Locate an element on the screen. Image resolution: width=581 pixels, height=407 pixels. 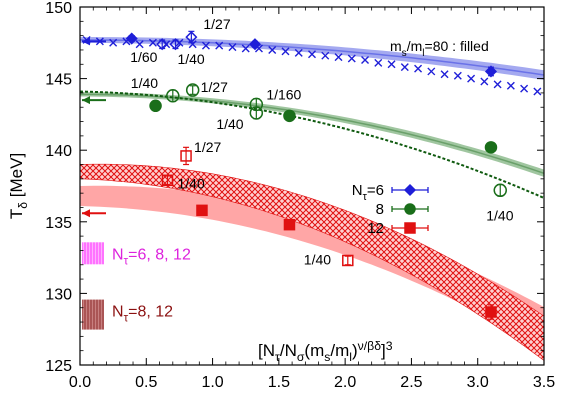
x-axis-label: [Nτ​/Nσ​(ms​/ml​)ν/βδ​]3​ is located at coordinates (325, 351).